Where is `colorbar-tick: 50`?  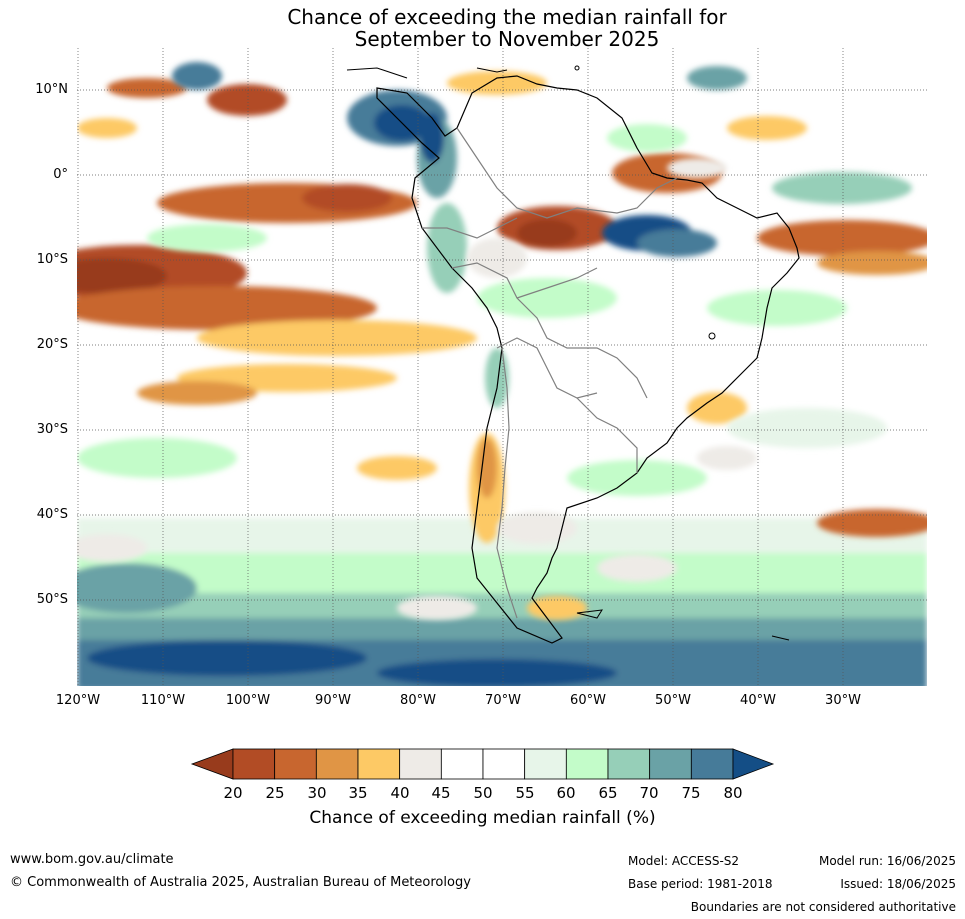 colorbar-tick: 50 is located at coordinates (483, 793).